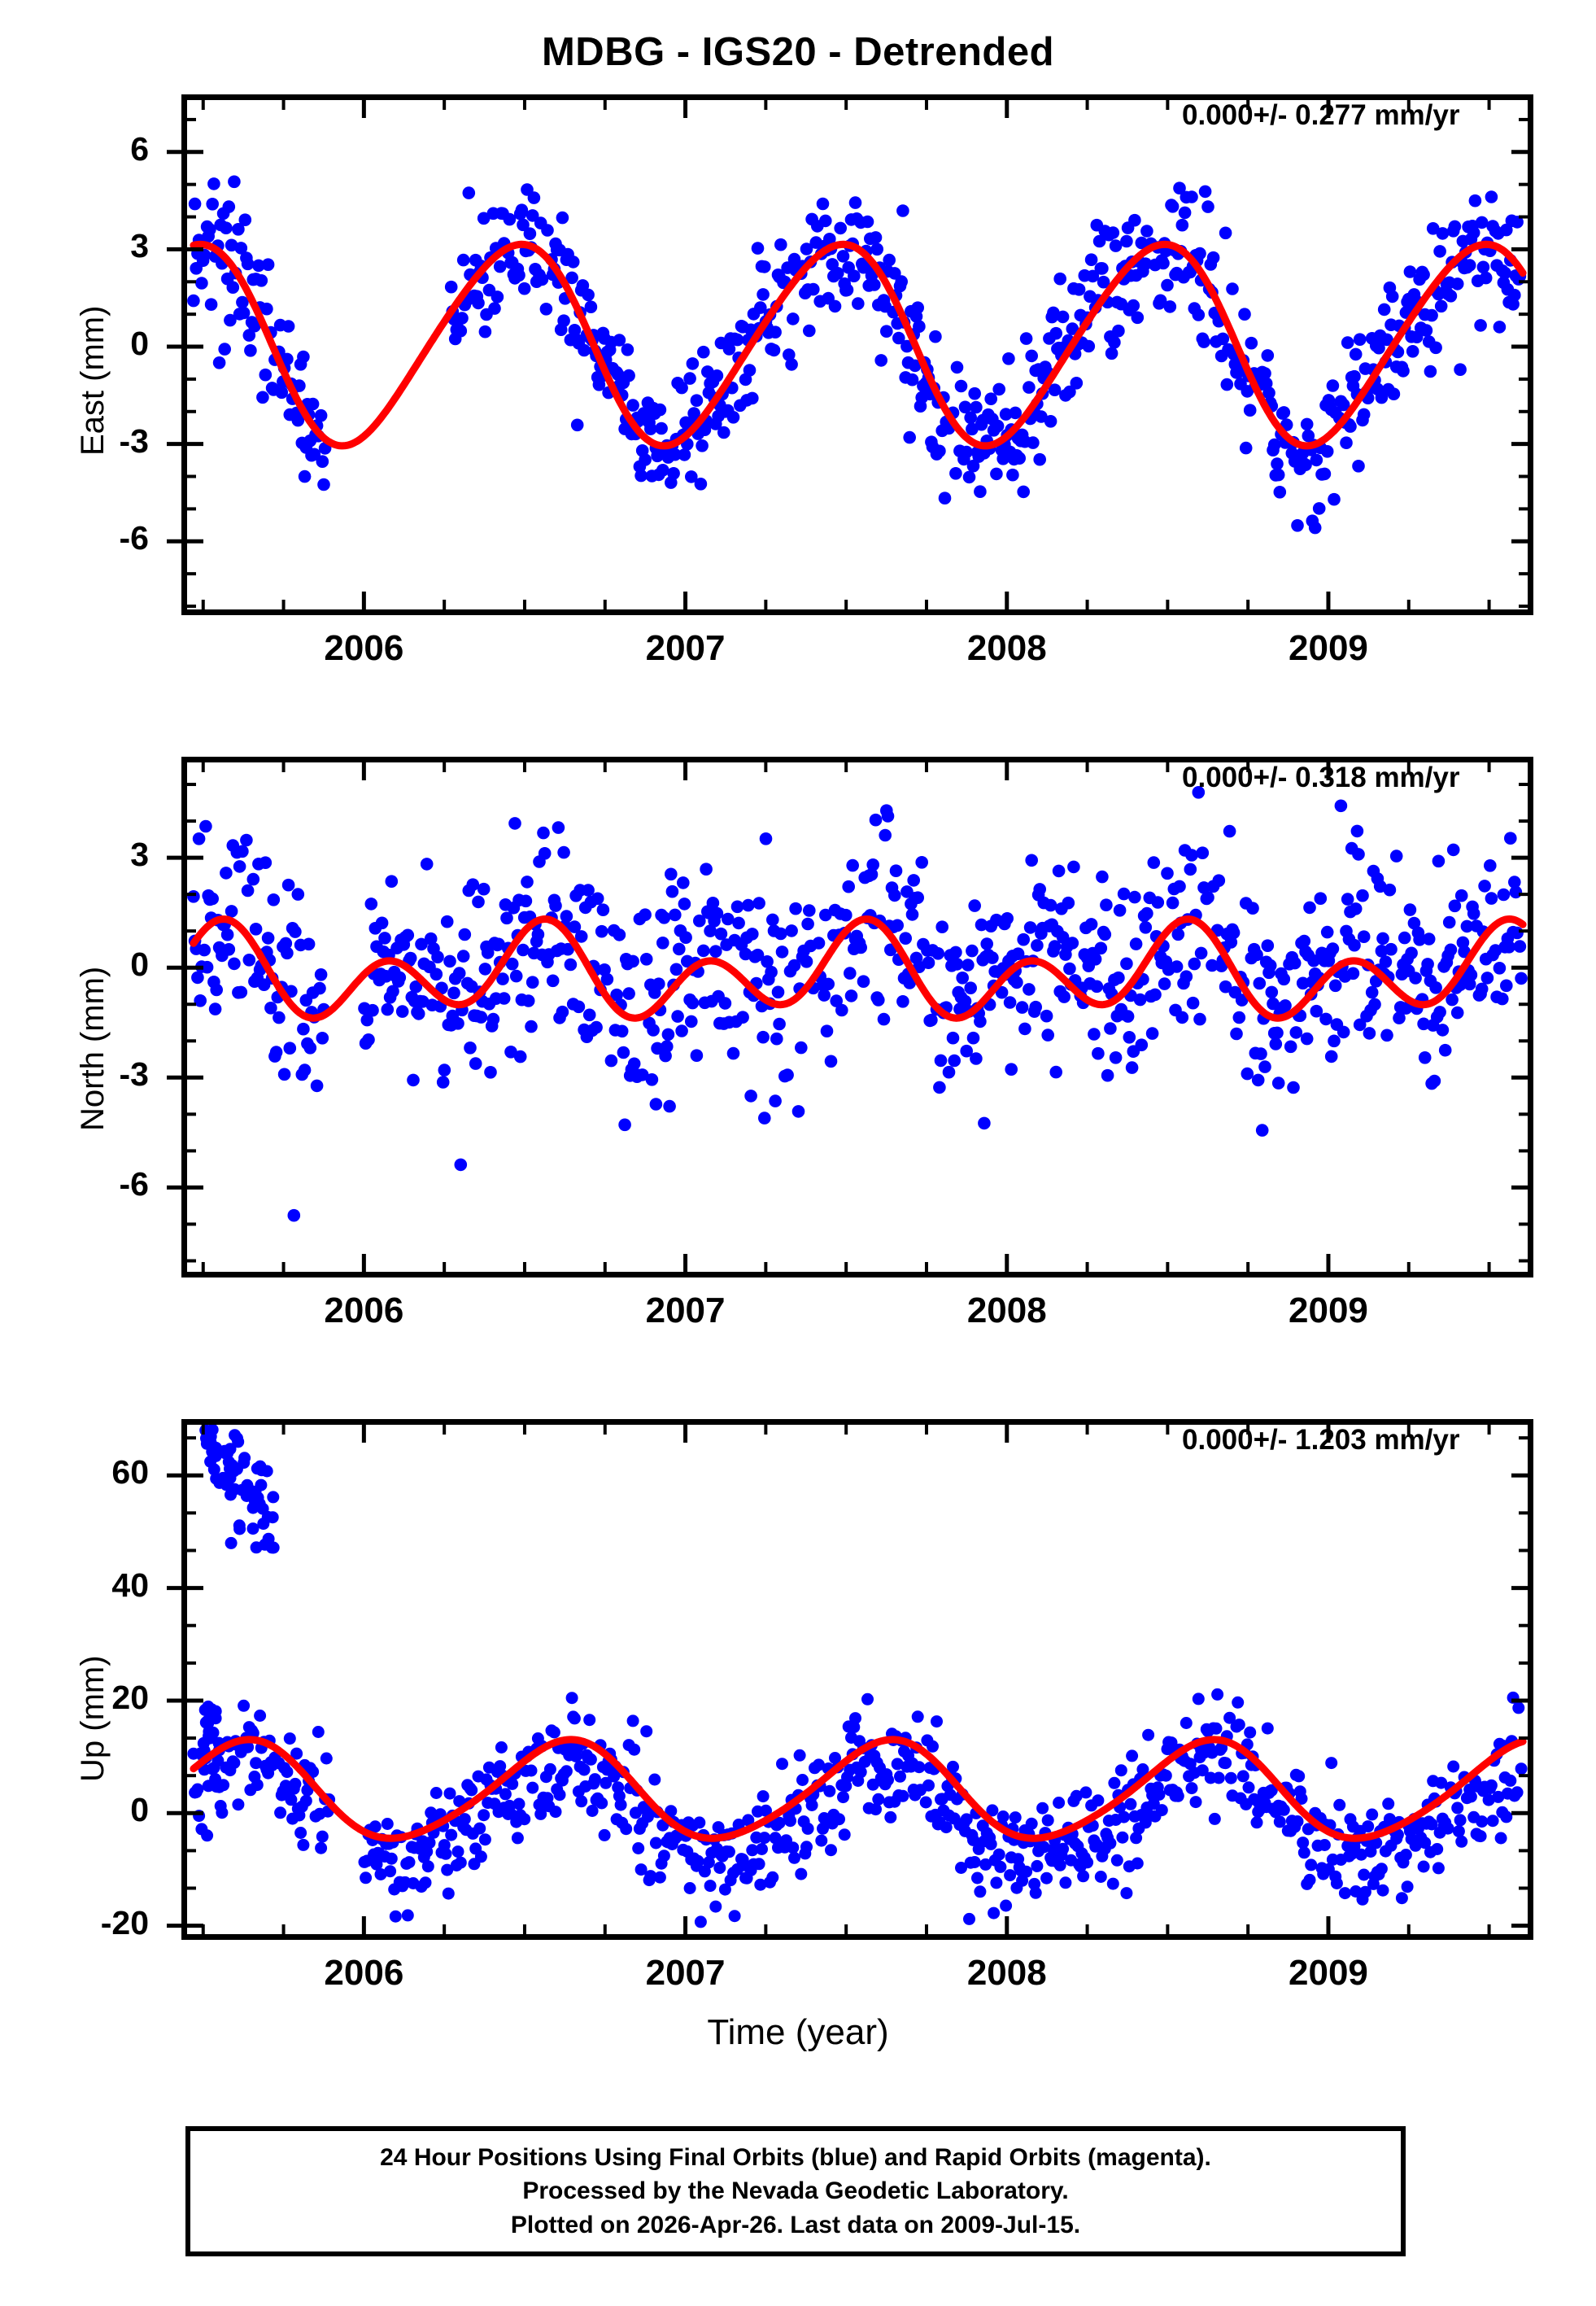 The height and width of the screenshot is (2306, 1596). Describe the element at coordinates (130, 1472) in the screenshot. I see `y-tick-label: 60` at that location.